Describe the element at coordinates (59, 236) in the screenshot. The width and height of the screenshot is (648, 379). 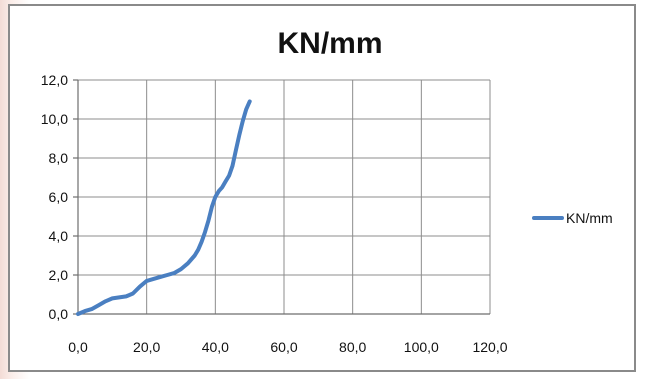
I see `y-tick-label: 4,0` at that location.